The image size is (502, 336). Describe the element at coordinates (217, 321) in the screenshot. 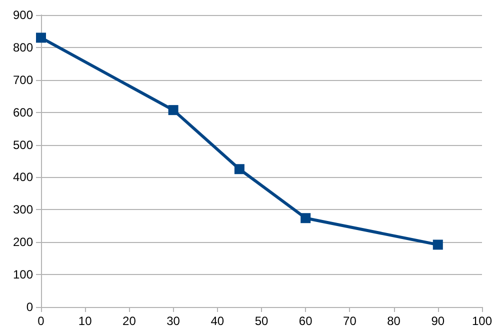

I see `x-tick-label: 40` at that location.